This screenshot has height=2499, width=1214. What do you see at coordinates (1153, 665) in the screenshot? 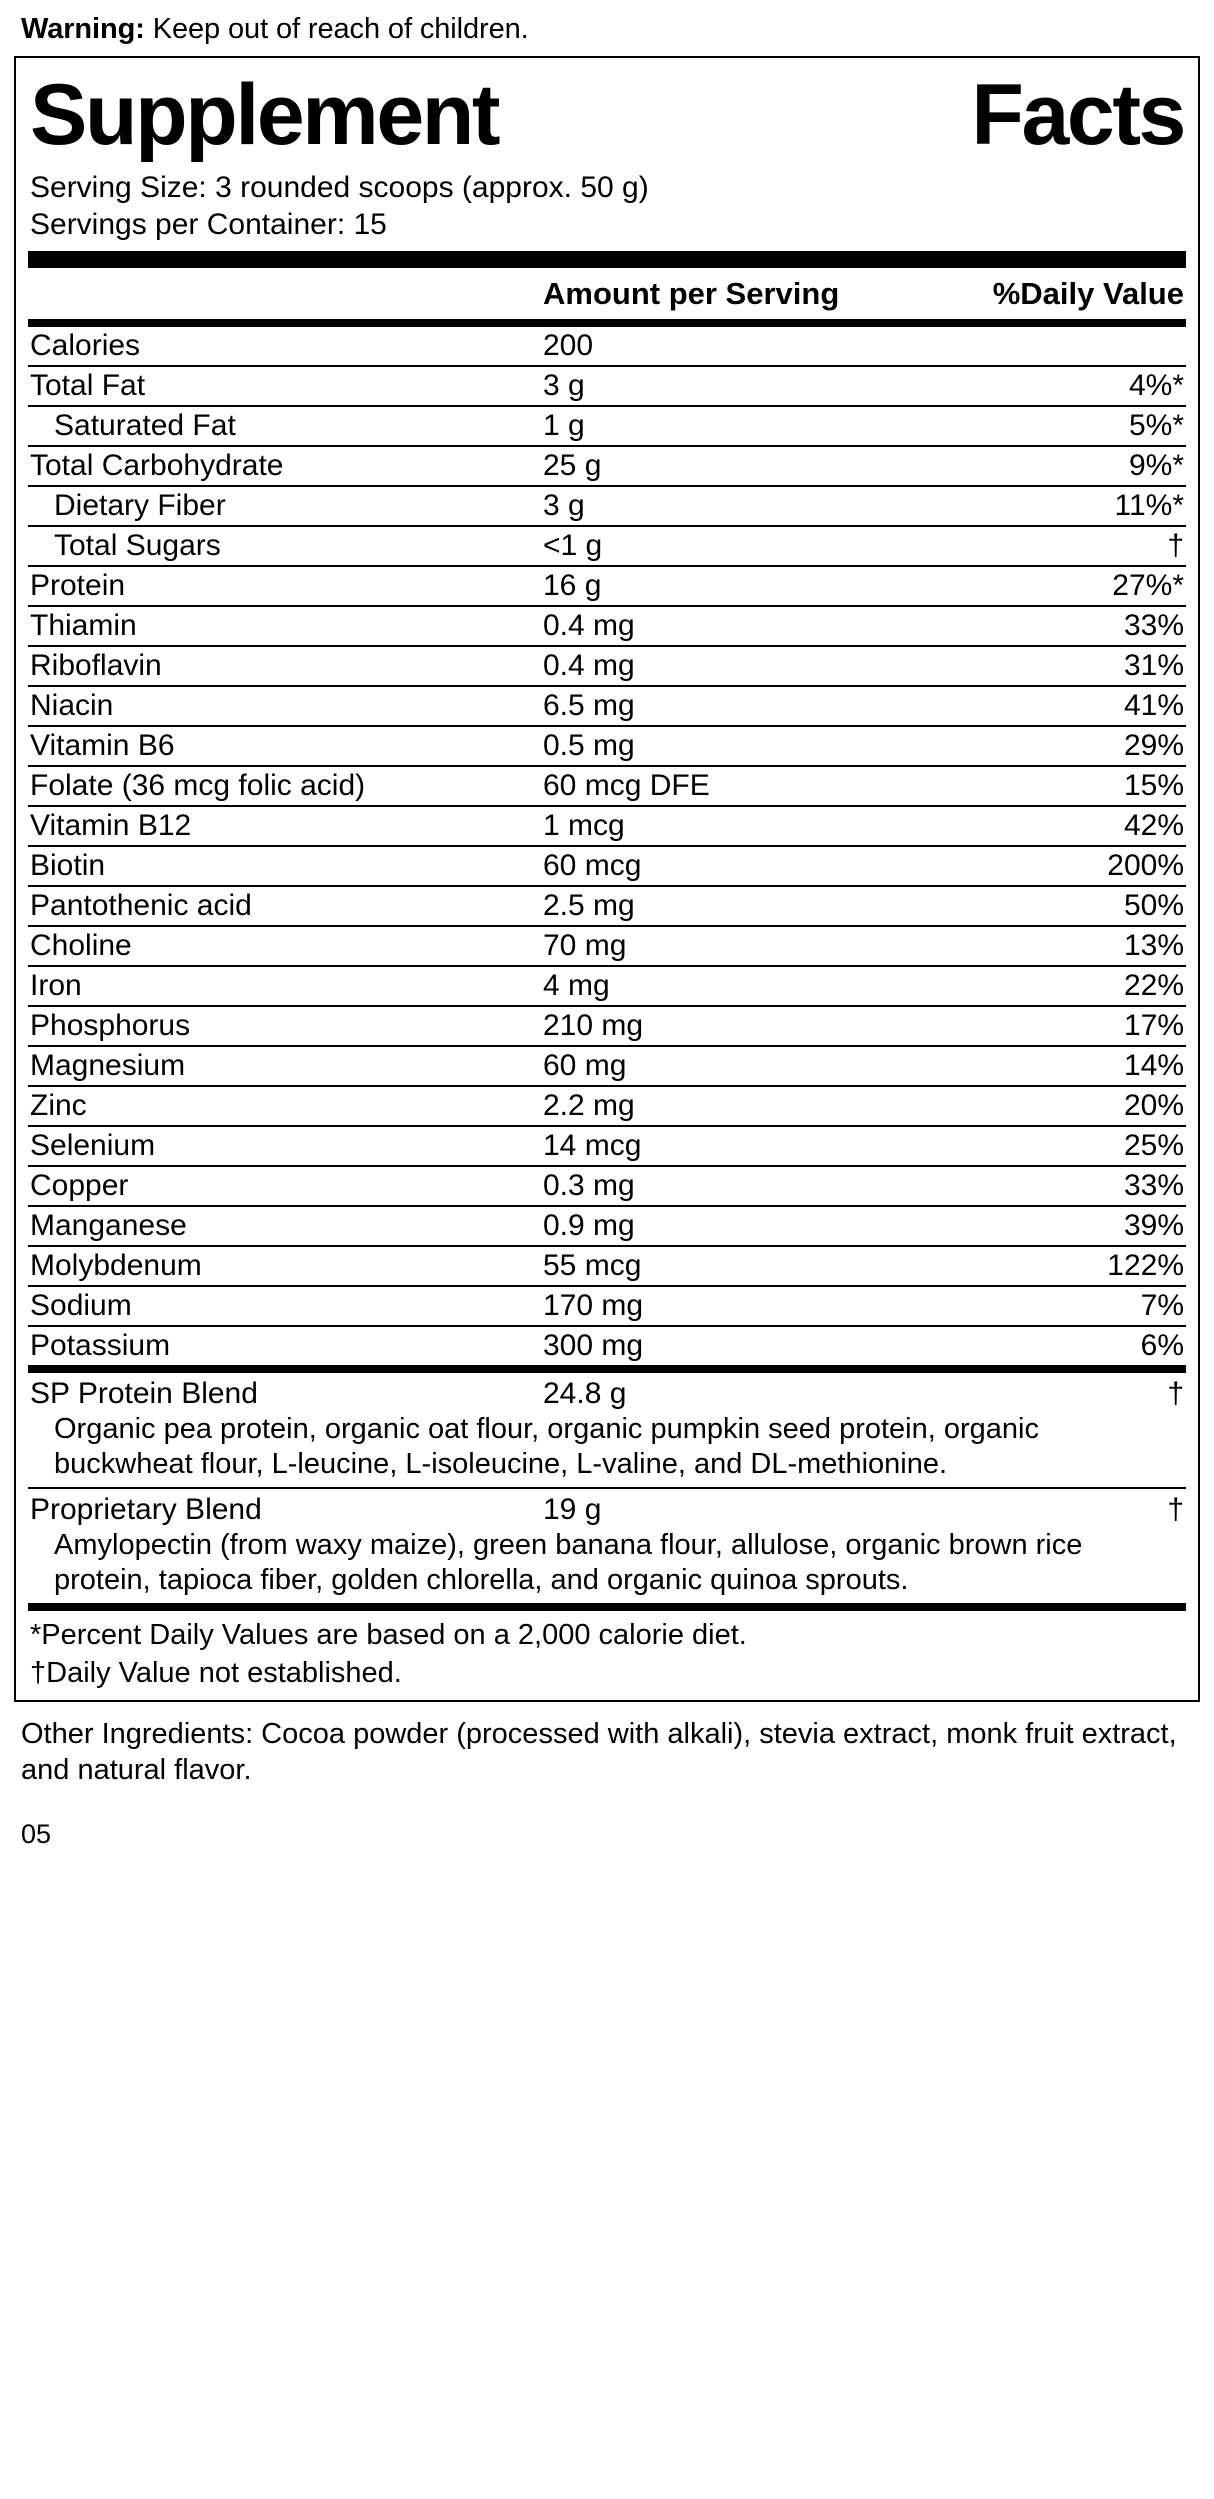
I see `nutrient-daily-value: 31%` at bounding box center [1153, 665].